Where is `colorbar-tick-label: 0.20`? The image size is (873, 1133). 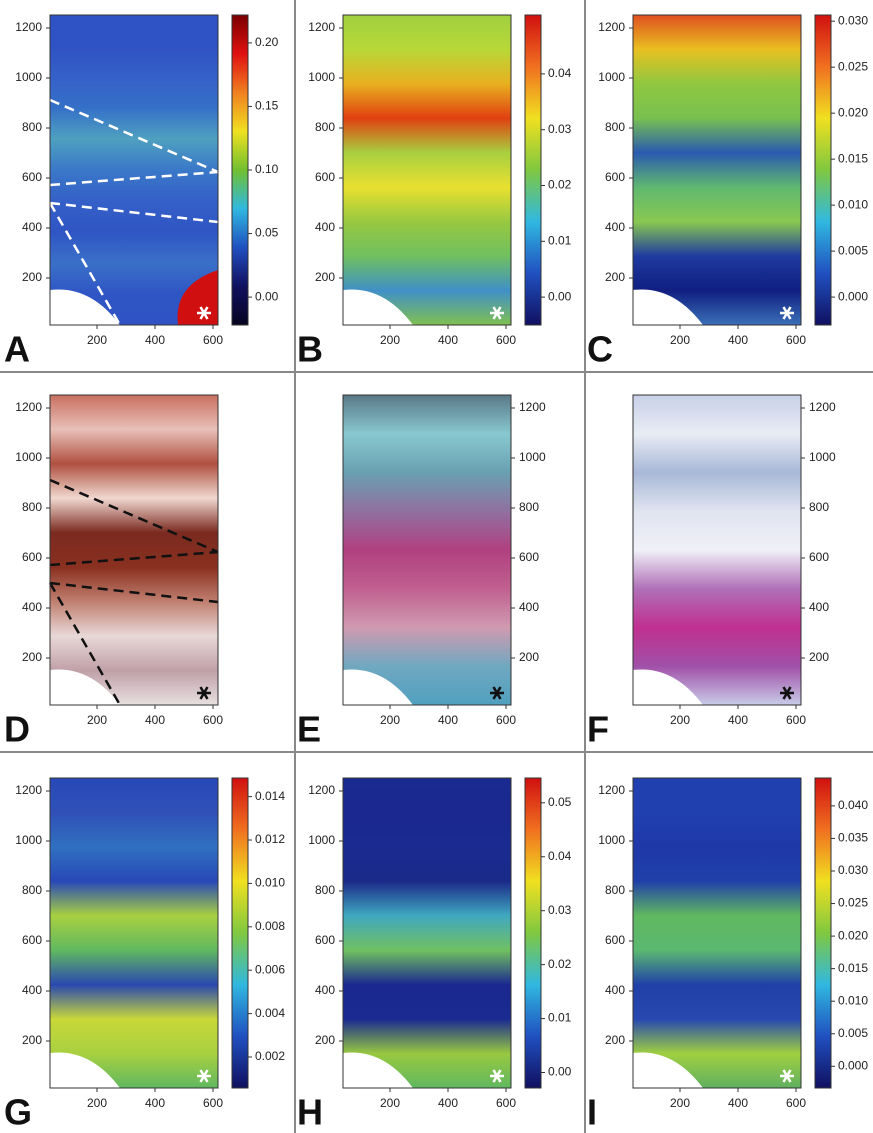
colorbar-tick-label: 0.20 is located at coordinates (267, 42).